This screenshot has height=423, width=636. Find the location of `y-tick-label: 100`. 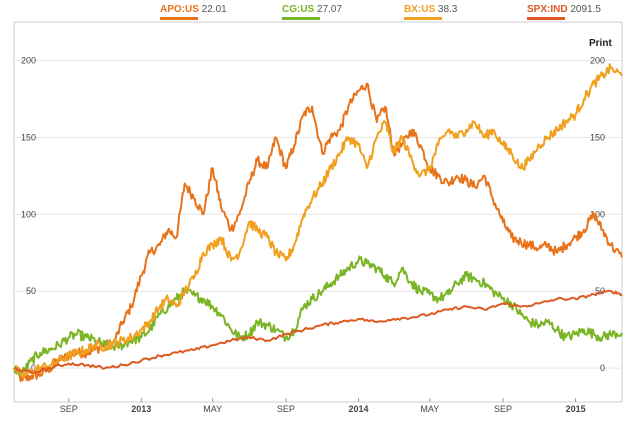

y-tick-label: 100 is located at coordinates (28, 214).